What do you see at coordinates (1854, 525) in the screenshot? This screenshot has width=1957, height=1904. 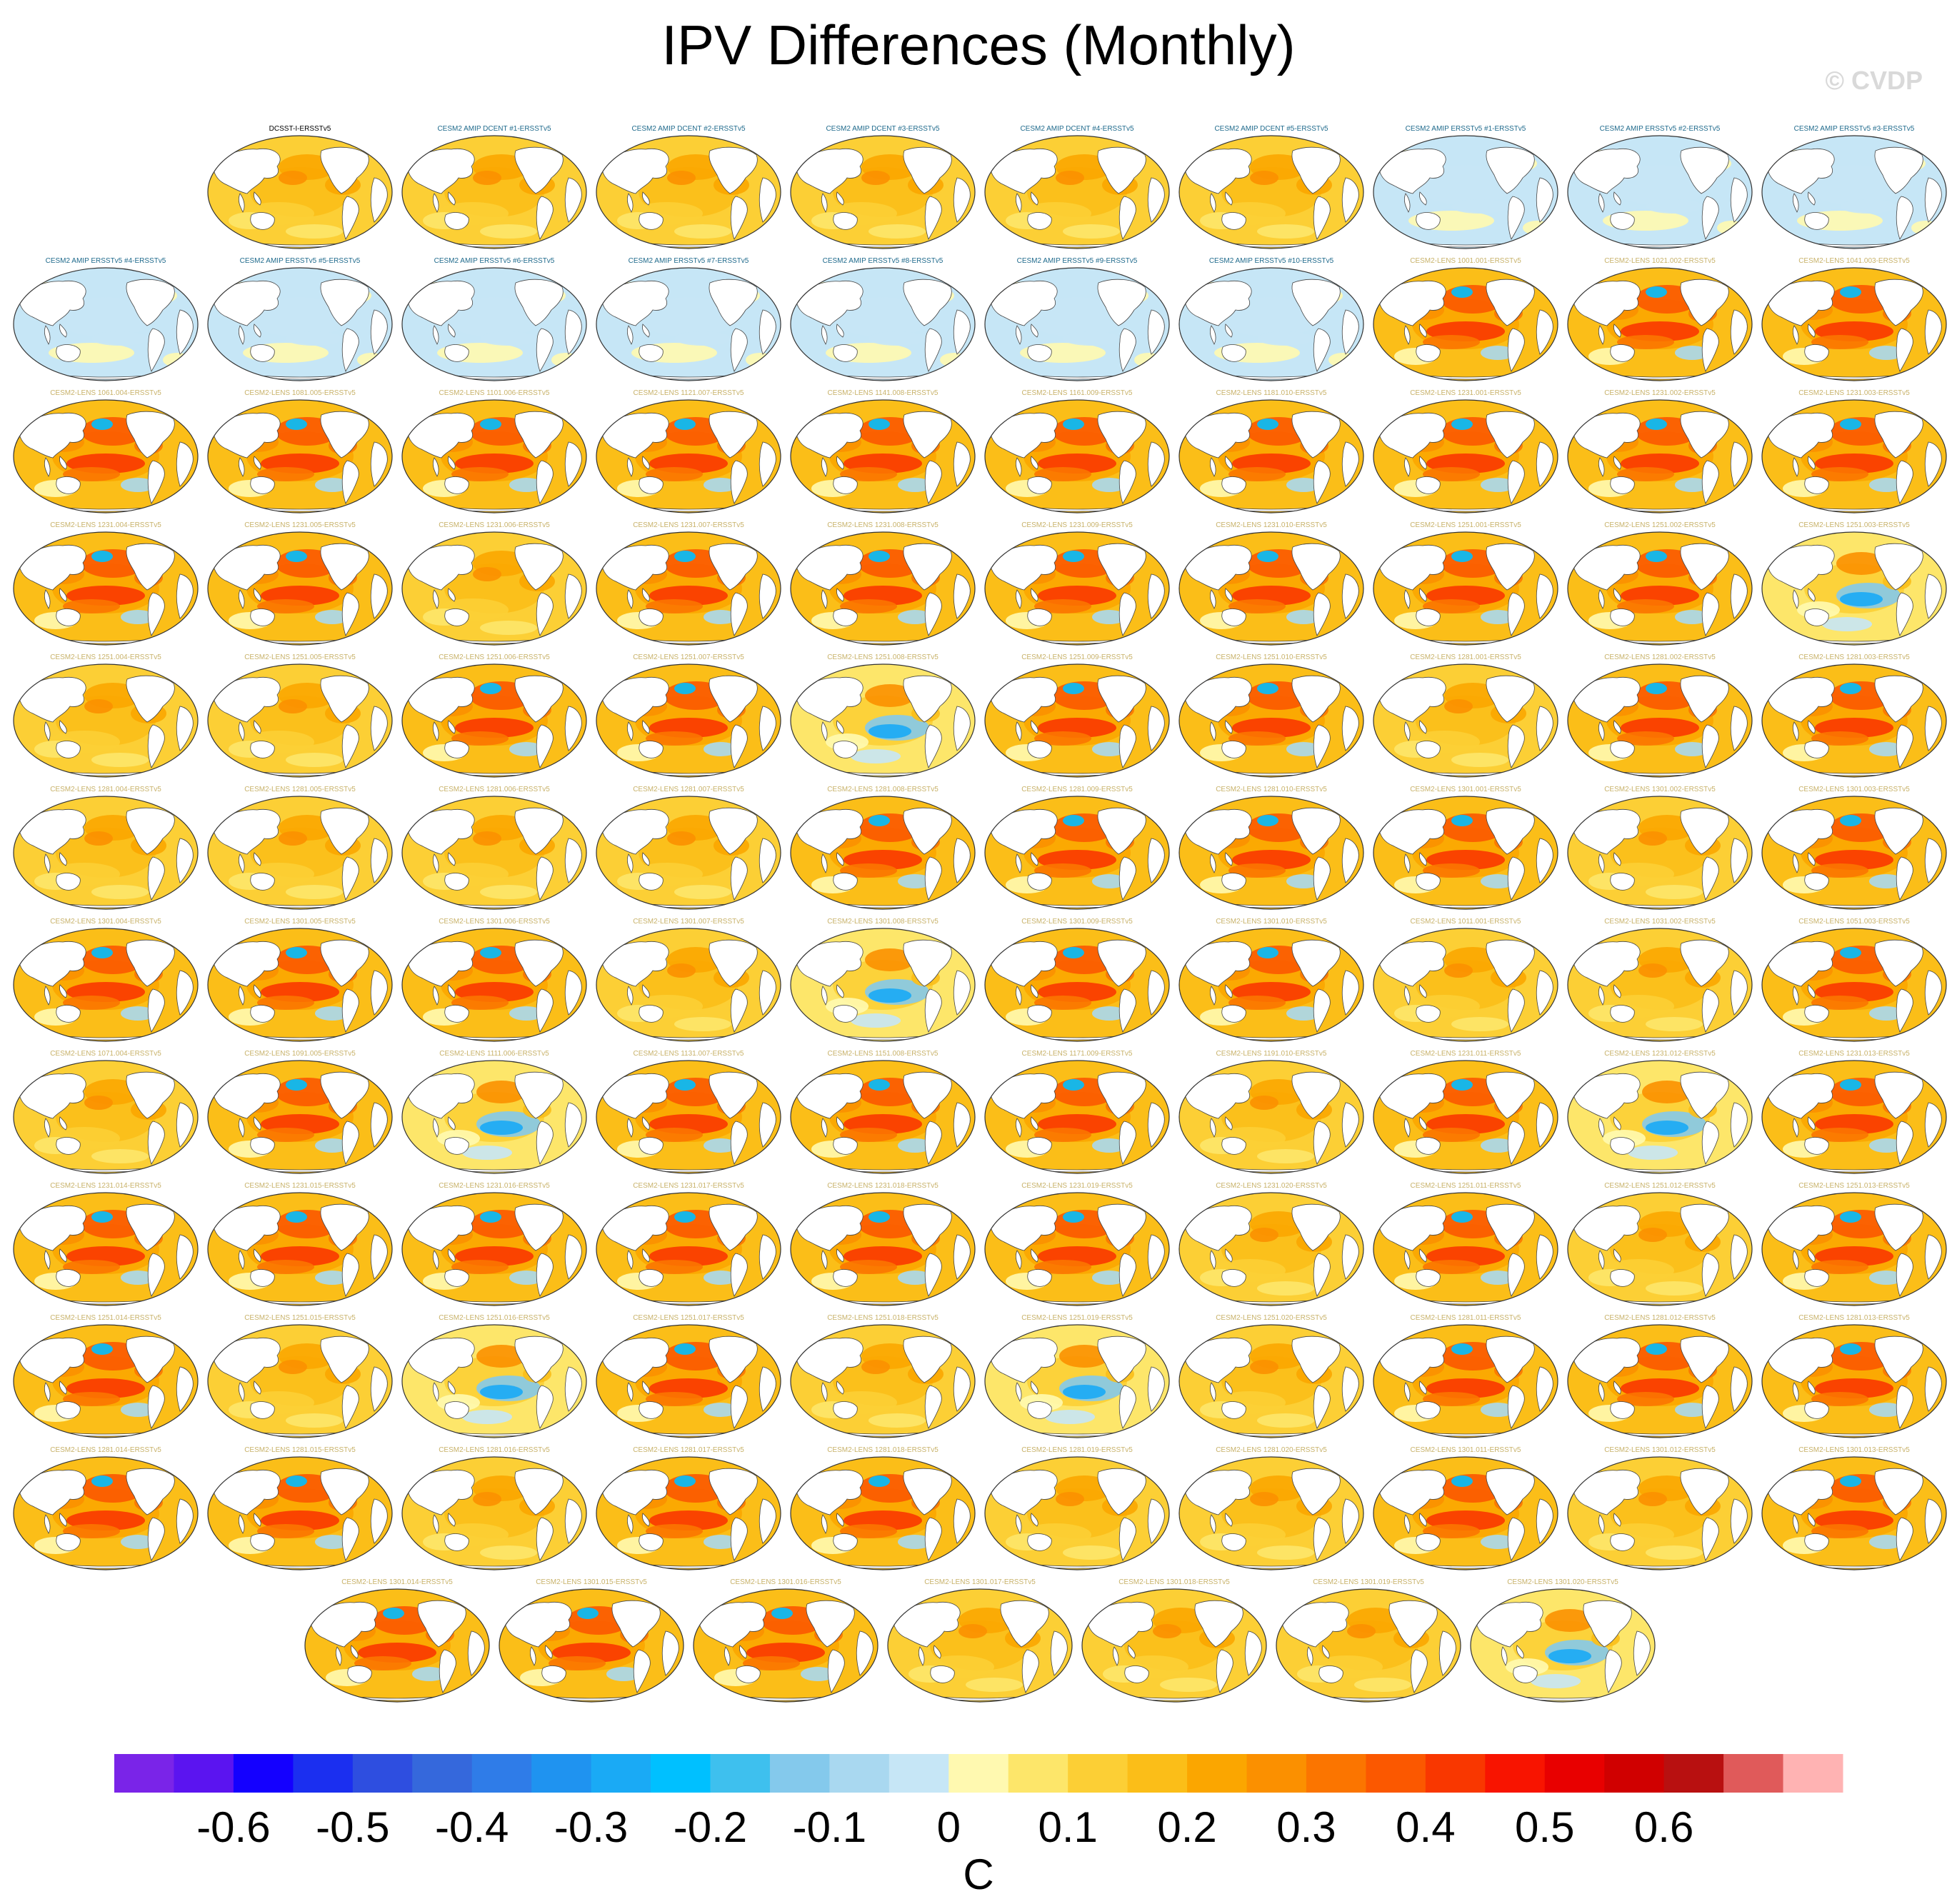 I see `panel-title: CESM2-LENS 1251.003-ERSSTv5` at bounding box center [1854, 525].